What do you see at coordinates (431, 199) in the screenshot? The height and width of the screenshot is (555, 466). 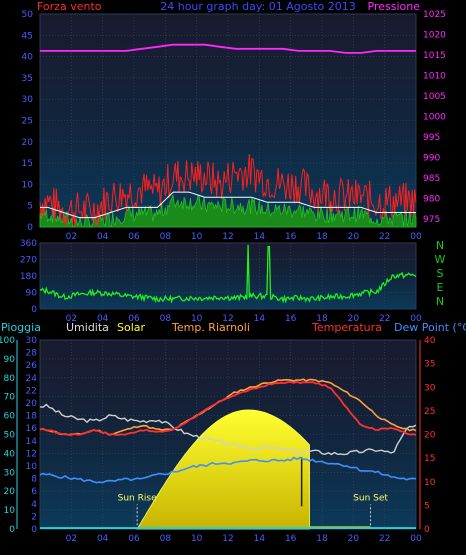 I see `pressure-y-tick: 980` at bounding box center [431, 199].